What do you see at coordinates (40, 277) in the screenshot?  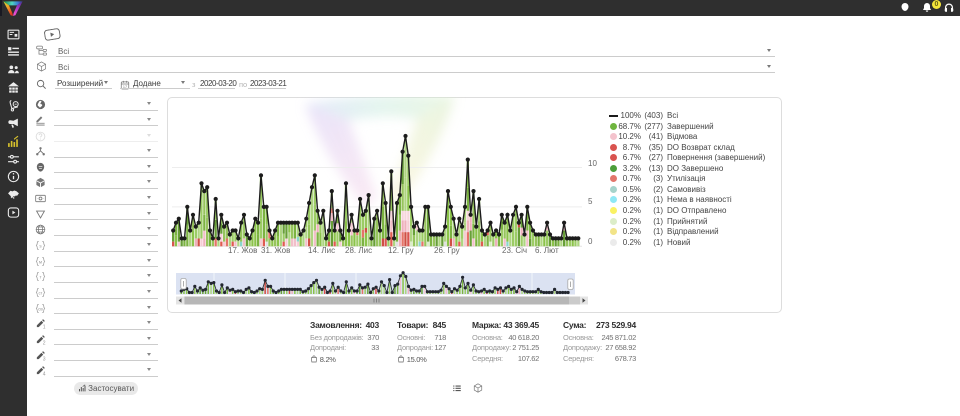 I see `svg-text: т` at bounding box center [40, 277].